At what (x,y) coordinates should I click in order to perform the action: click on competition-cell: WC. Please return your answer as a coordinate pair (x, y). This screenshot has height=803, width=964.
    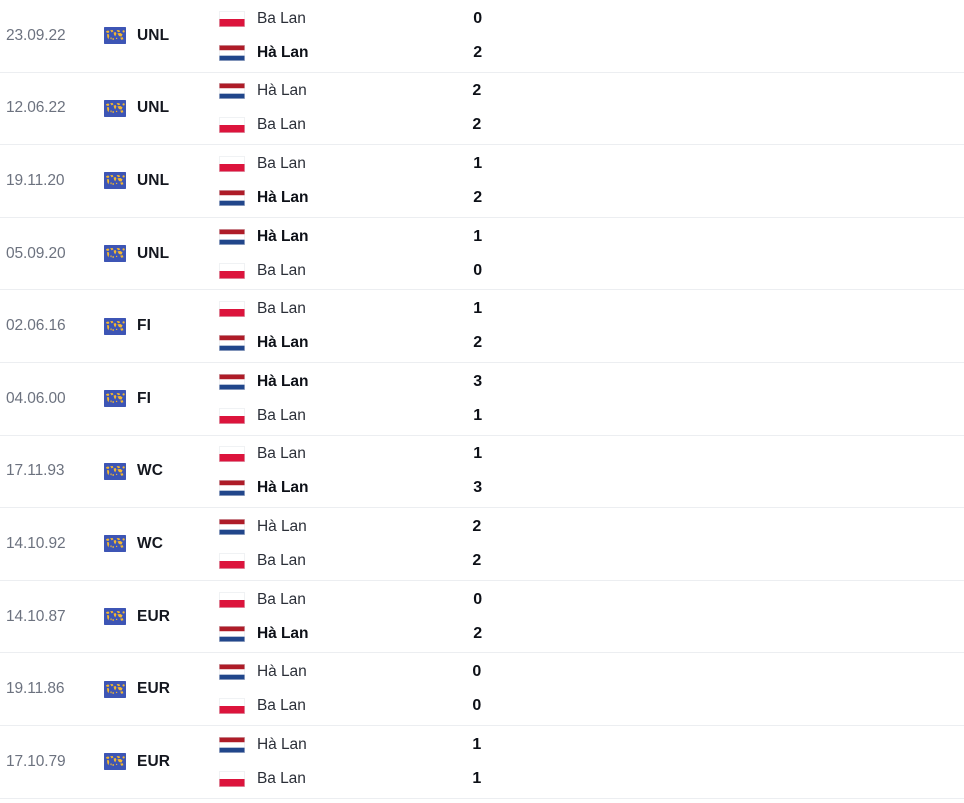
    Looking at the image, I should click on (159, 471).